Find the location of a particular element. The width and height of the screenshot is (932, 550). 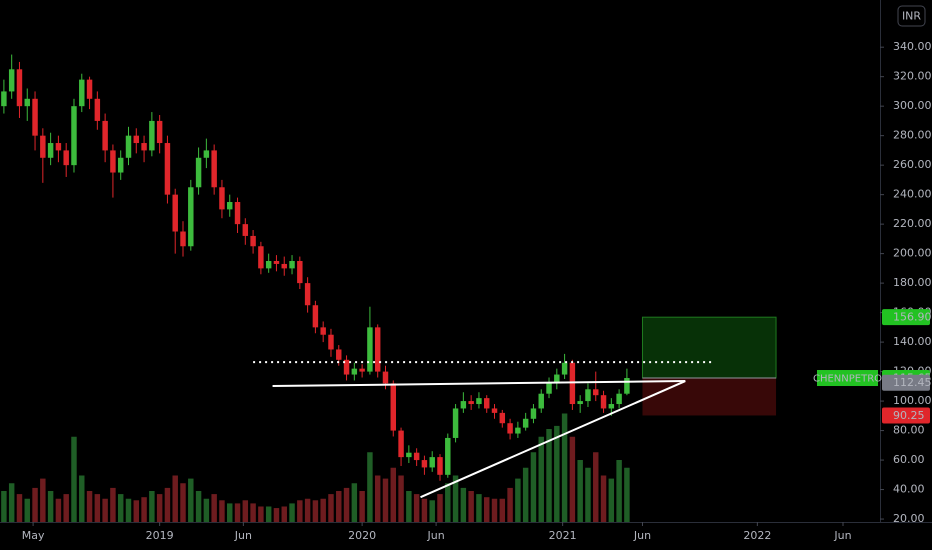

x-tick-label: 2020 is located at coordinates (362, 535).